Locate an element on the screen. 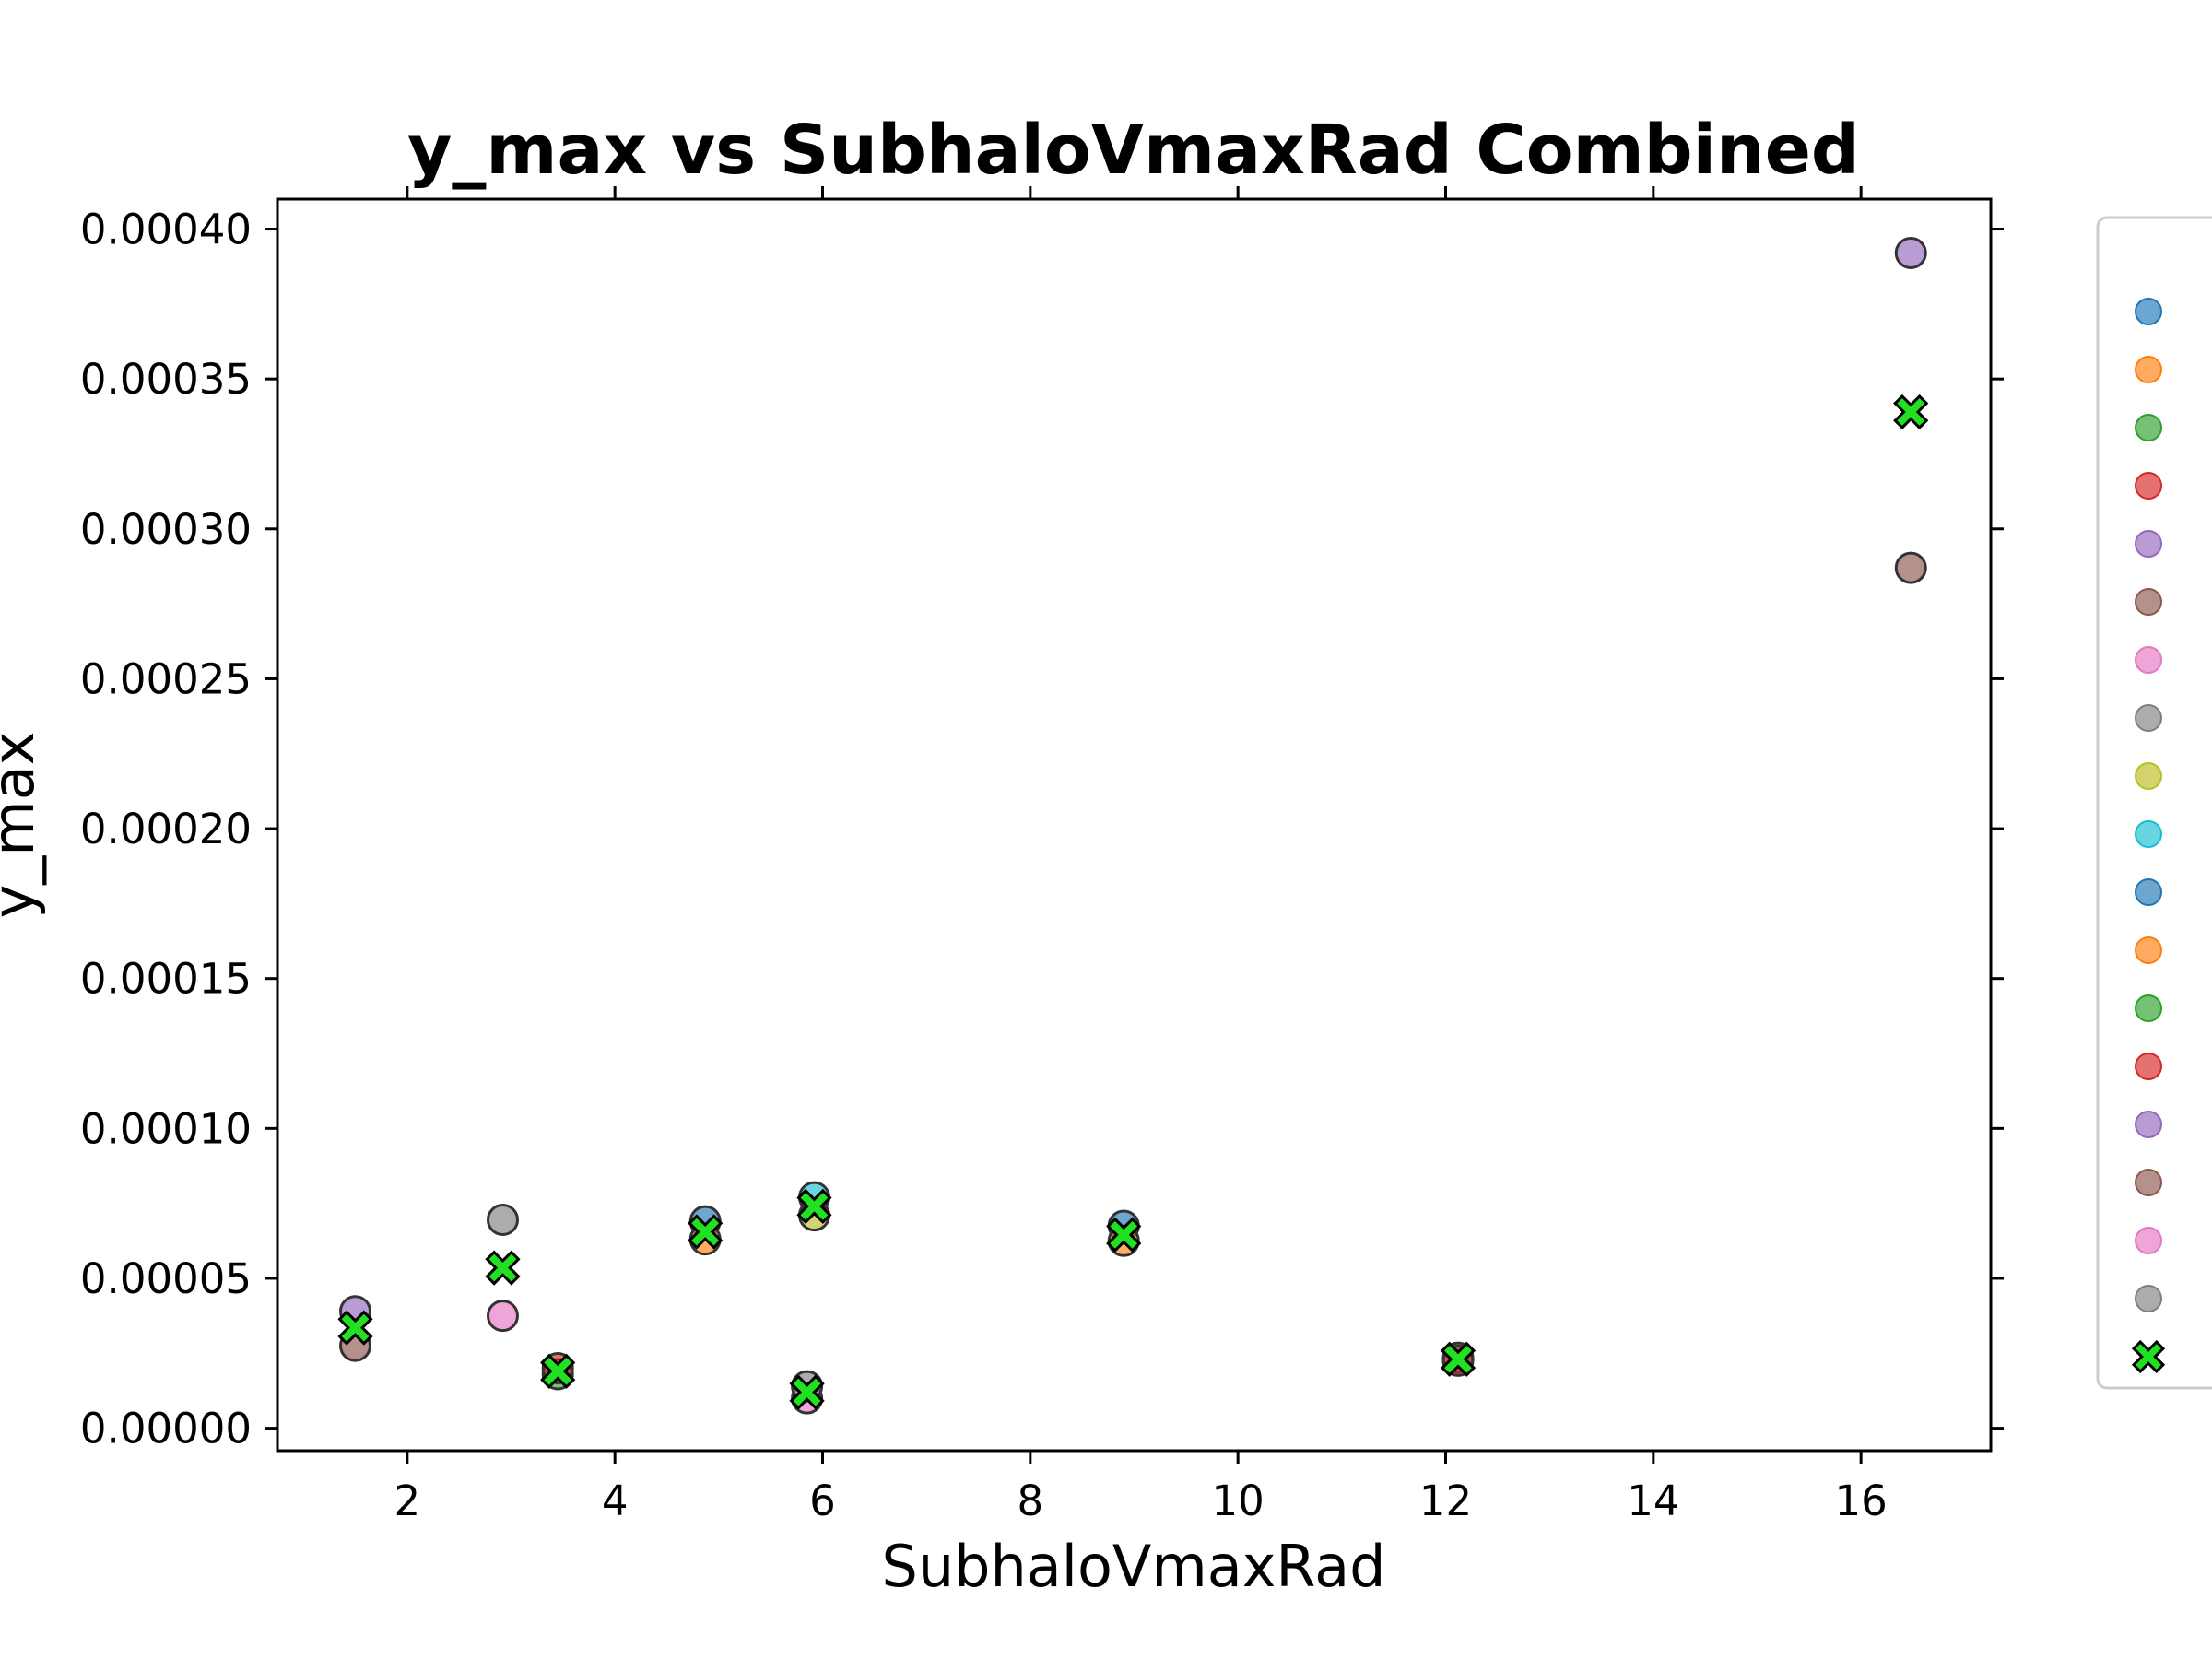 Image resolution: width=2212 pixels, height=1659 pixels. chart-title: y_max vs SubhaloVmaxRad Combined is located at coordinates (1133, 150).